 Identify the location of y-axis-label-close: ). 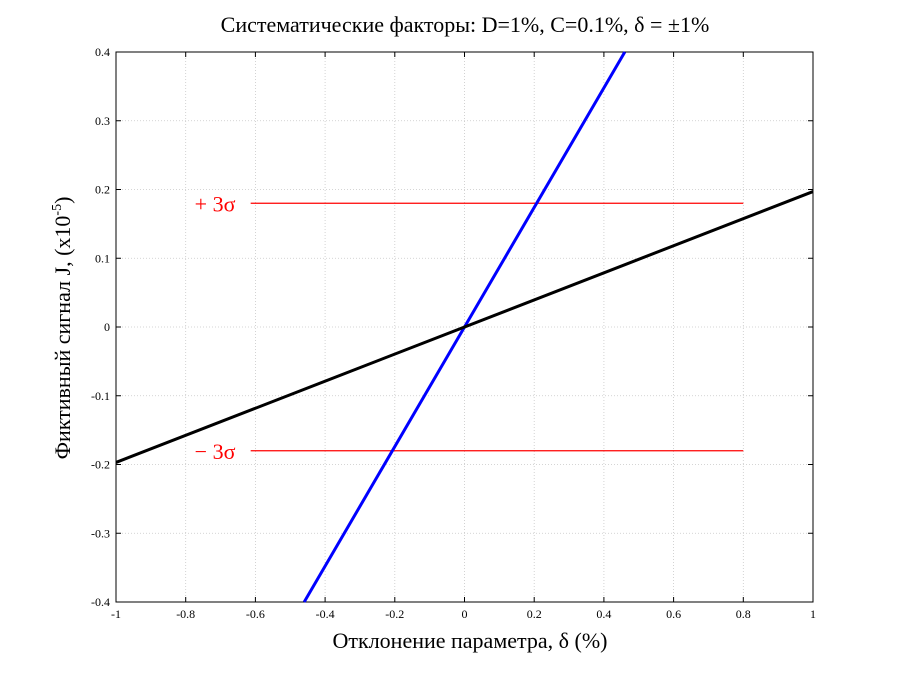
(62, 200).